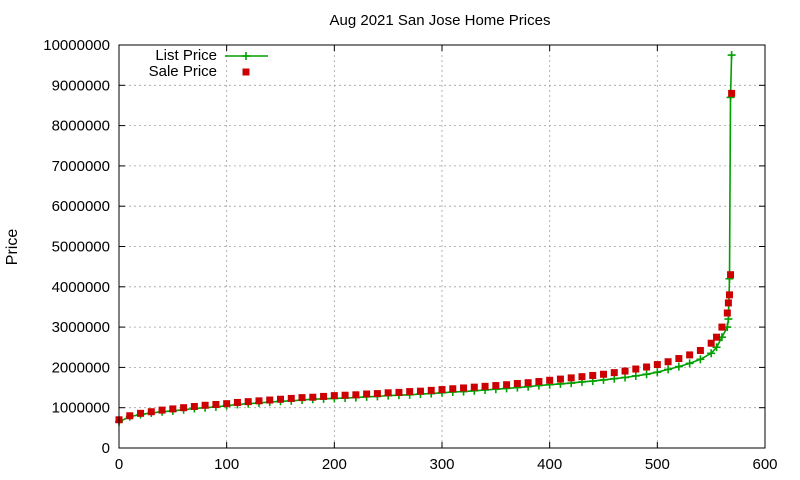  Describe the element at coordinates (76, 45) in the screenshot. I see `y-tick-label: 10000000` at that location.